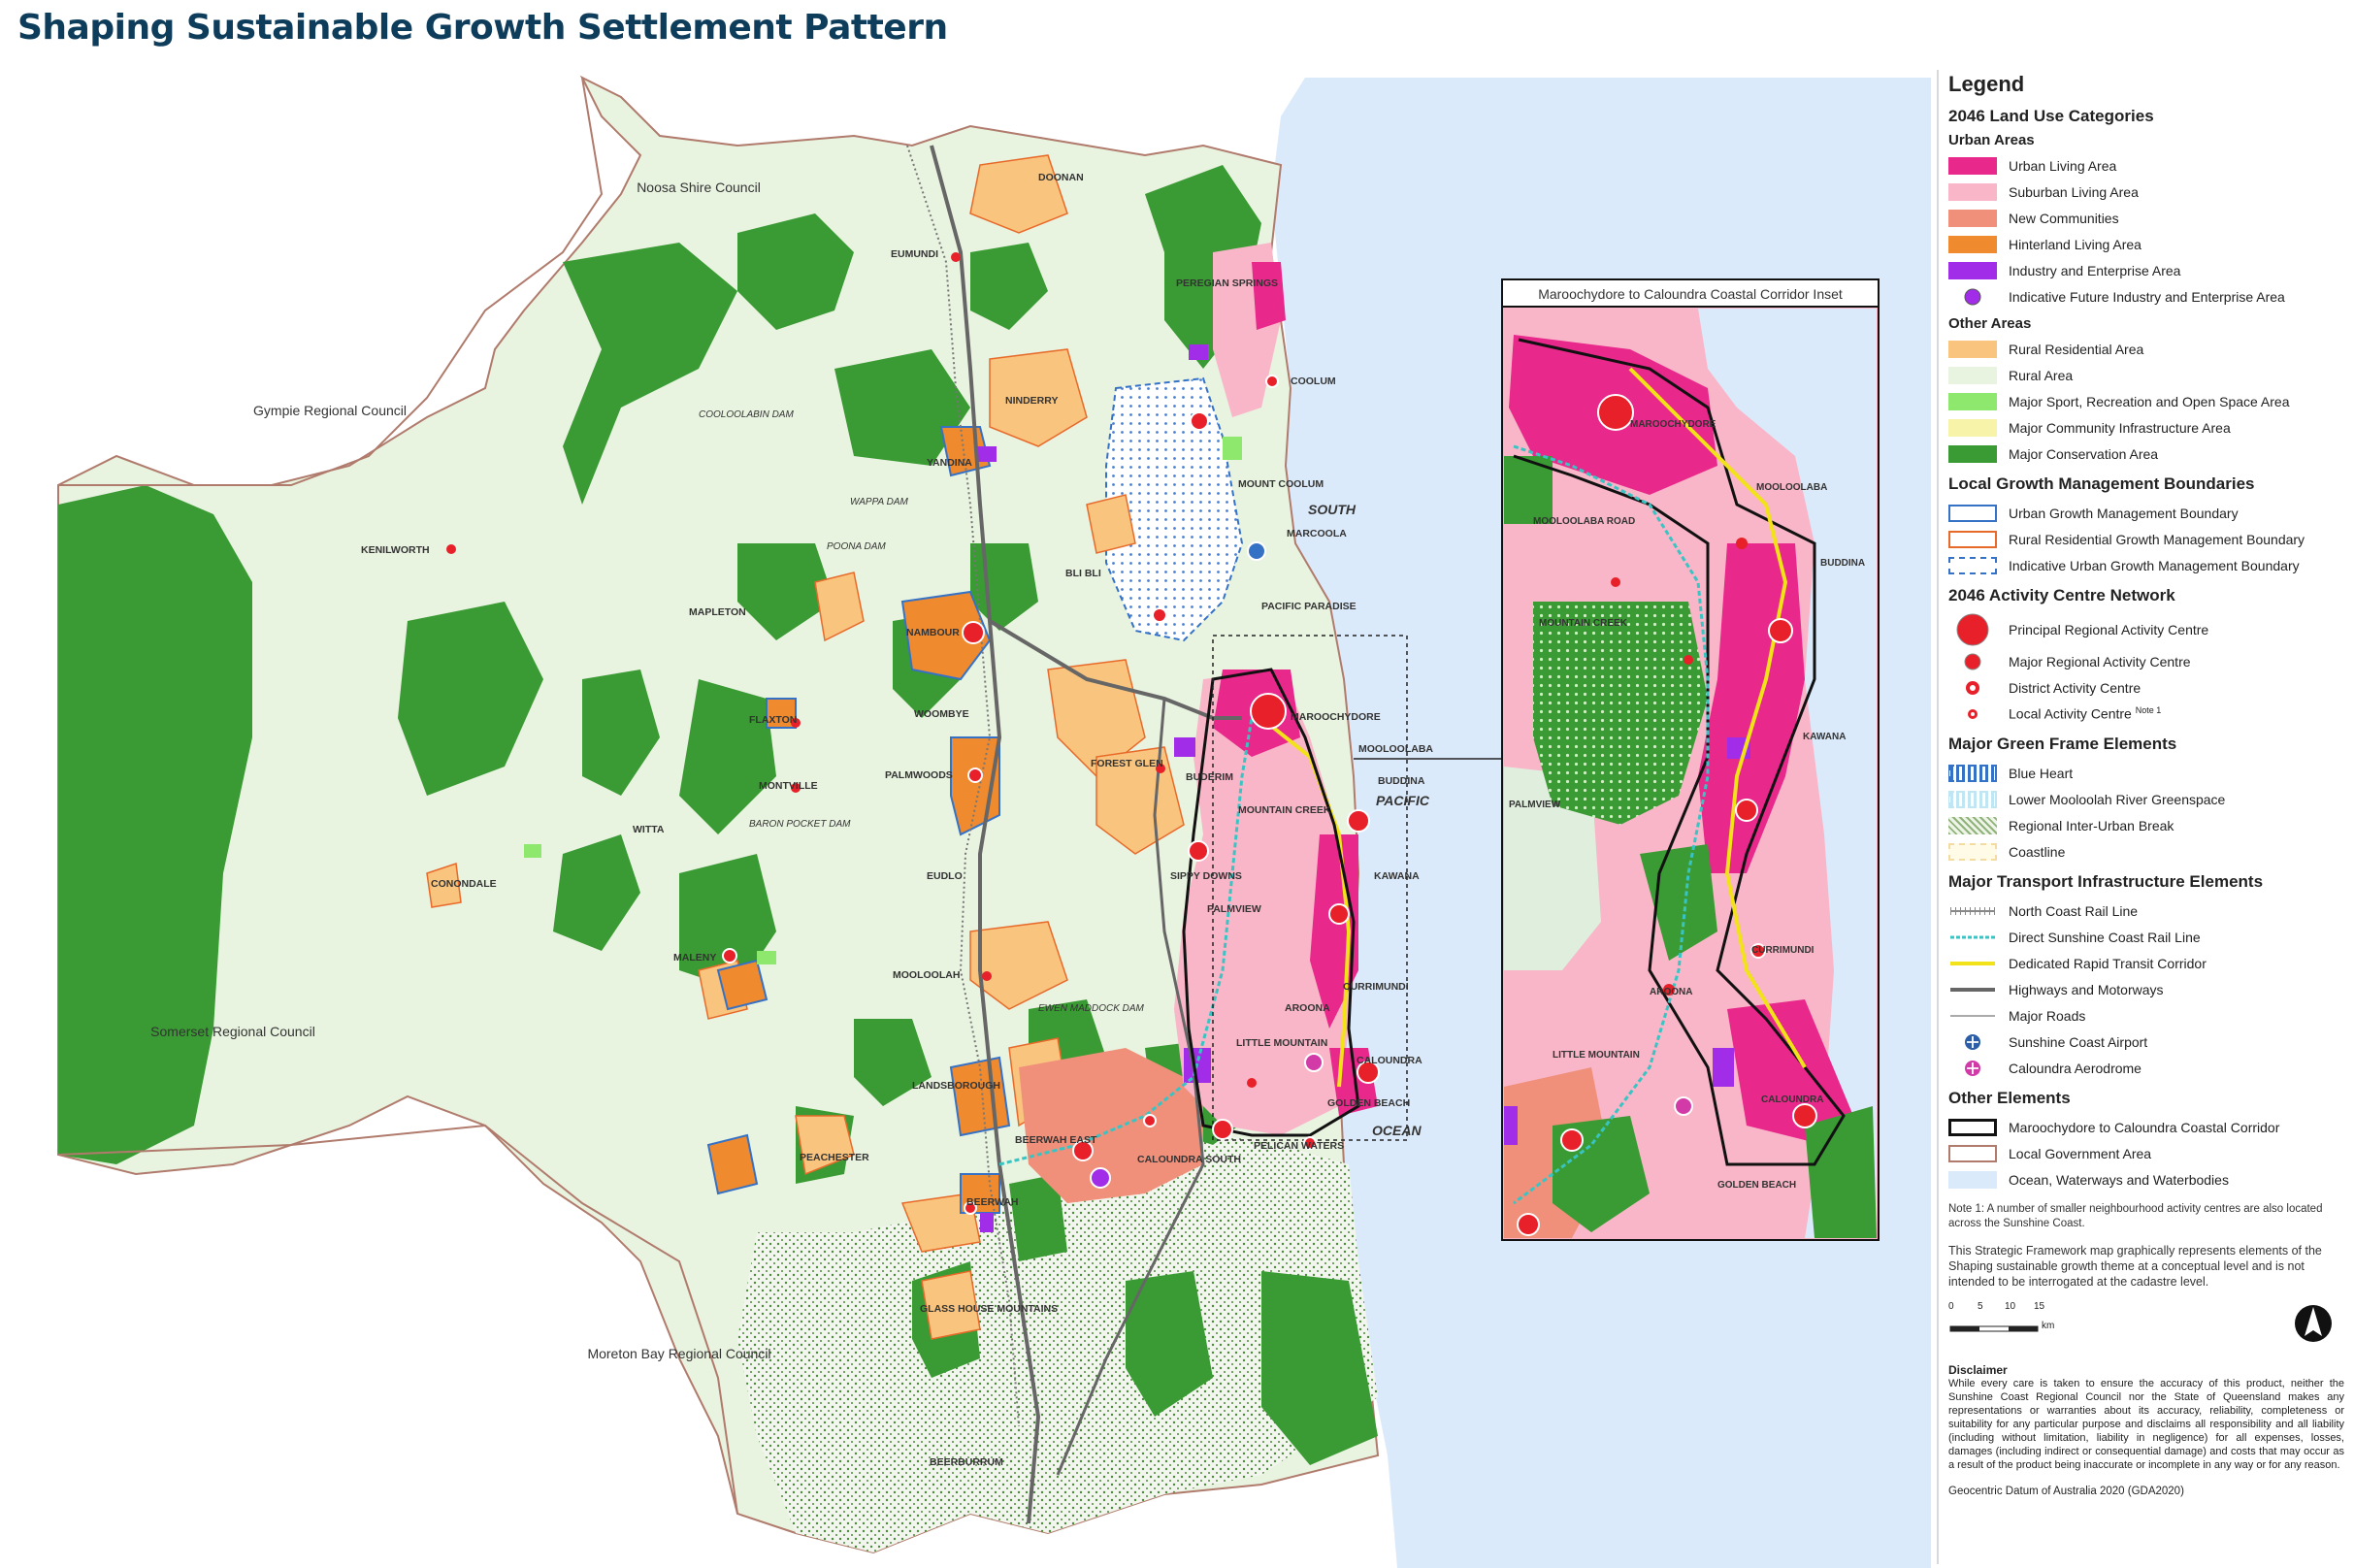 This screenshot has width=2354, height=1568. Describe the element at coordinates (1596, 1055) in the screenshot. I see `inset-place-label: LITTLE MOUNTAIN` at that location.